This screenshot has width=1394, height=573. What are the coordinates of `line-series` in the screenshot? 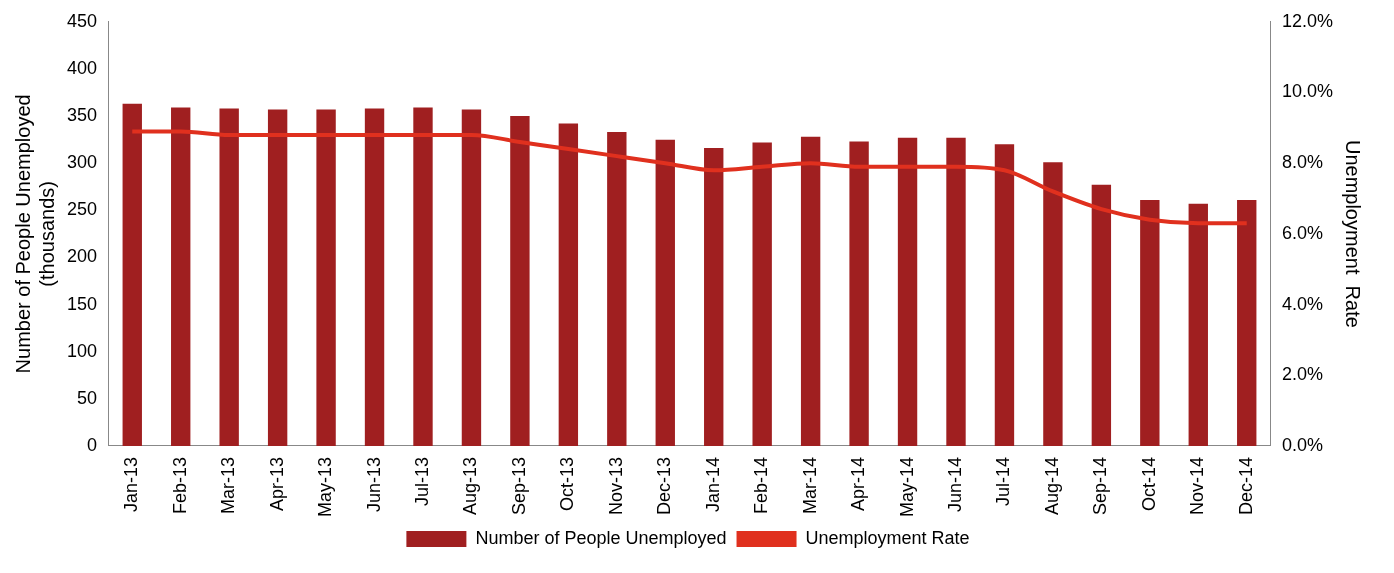 It's located at (689, 177).